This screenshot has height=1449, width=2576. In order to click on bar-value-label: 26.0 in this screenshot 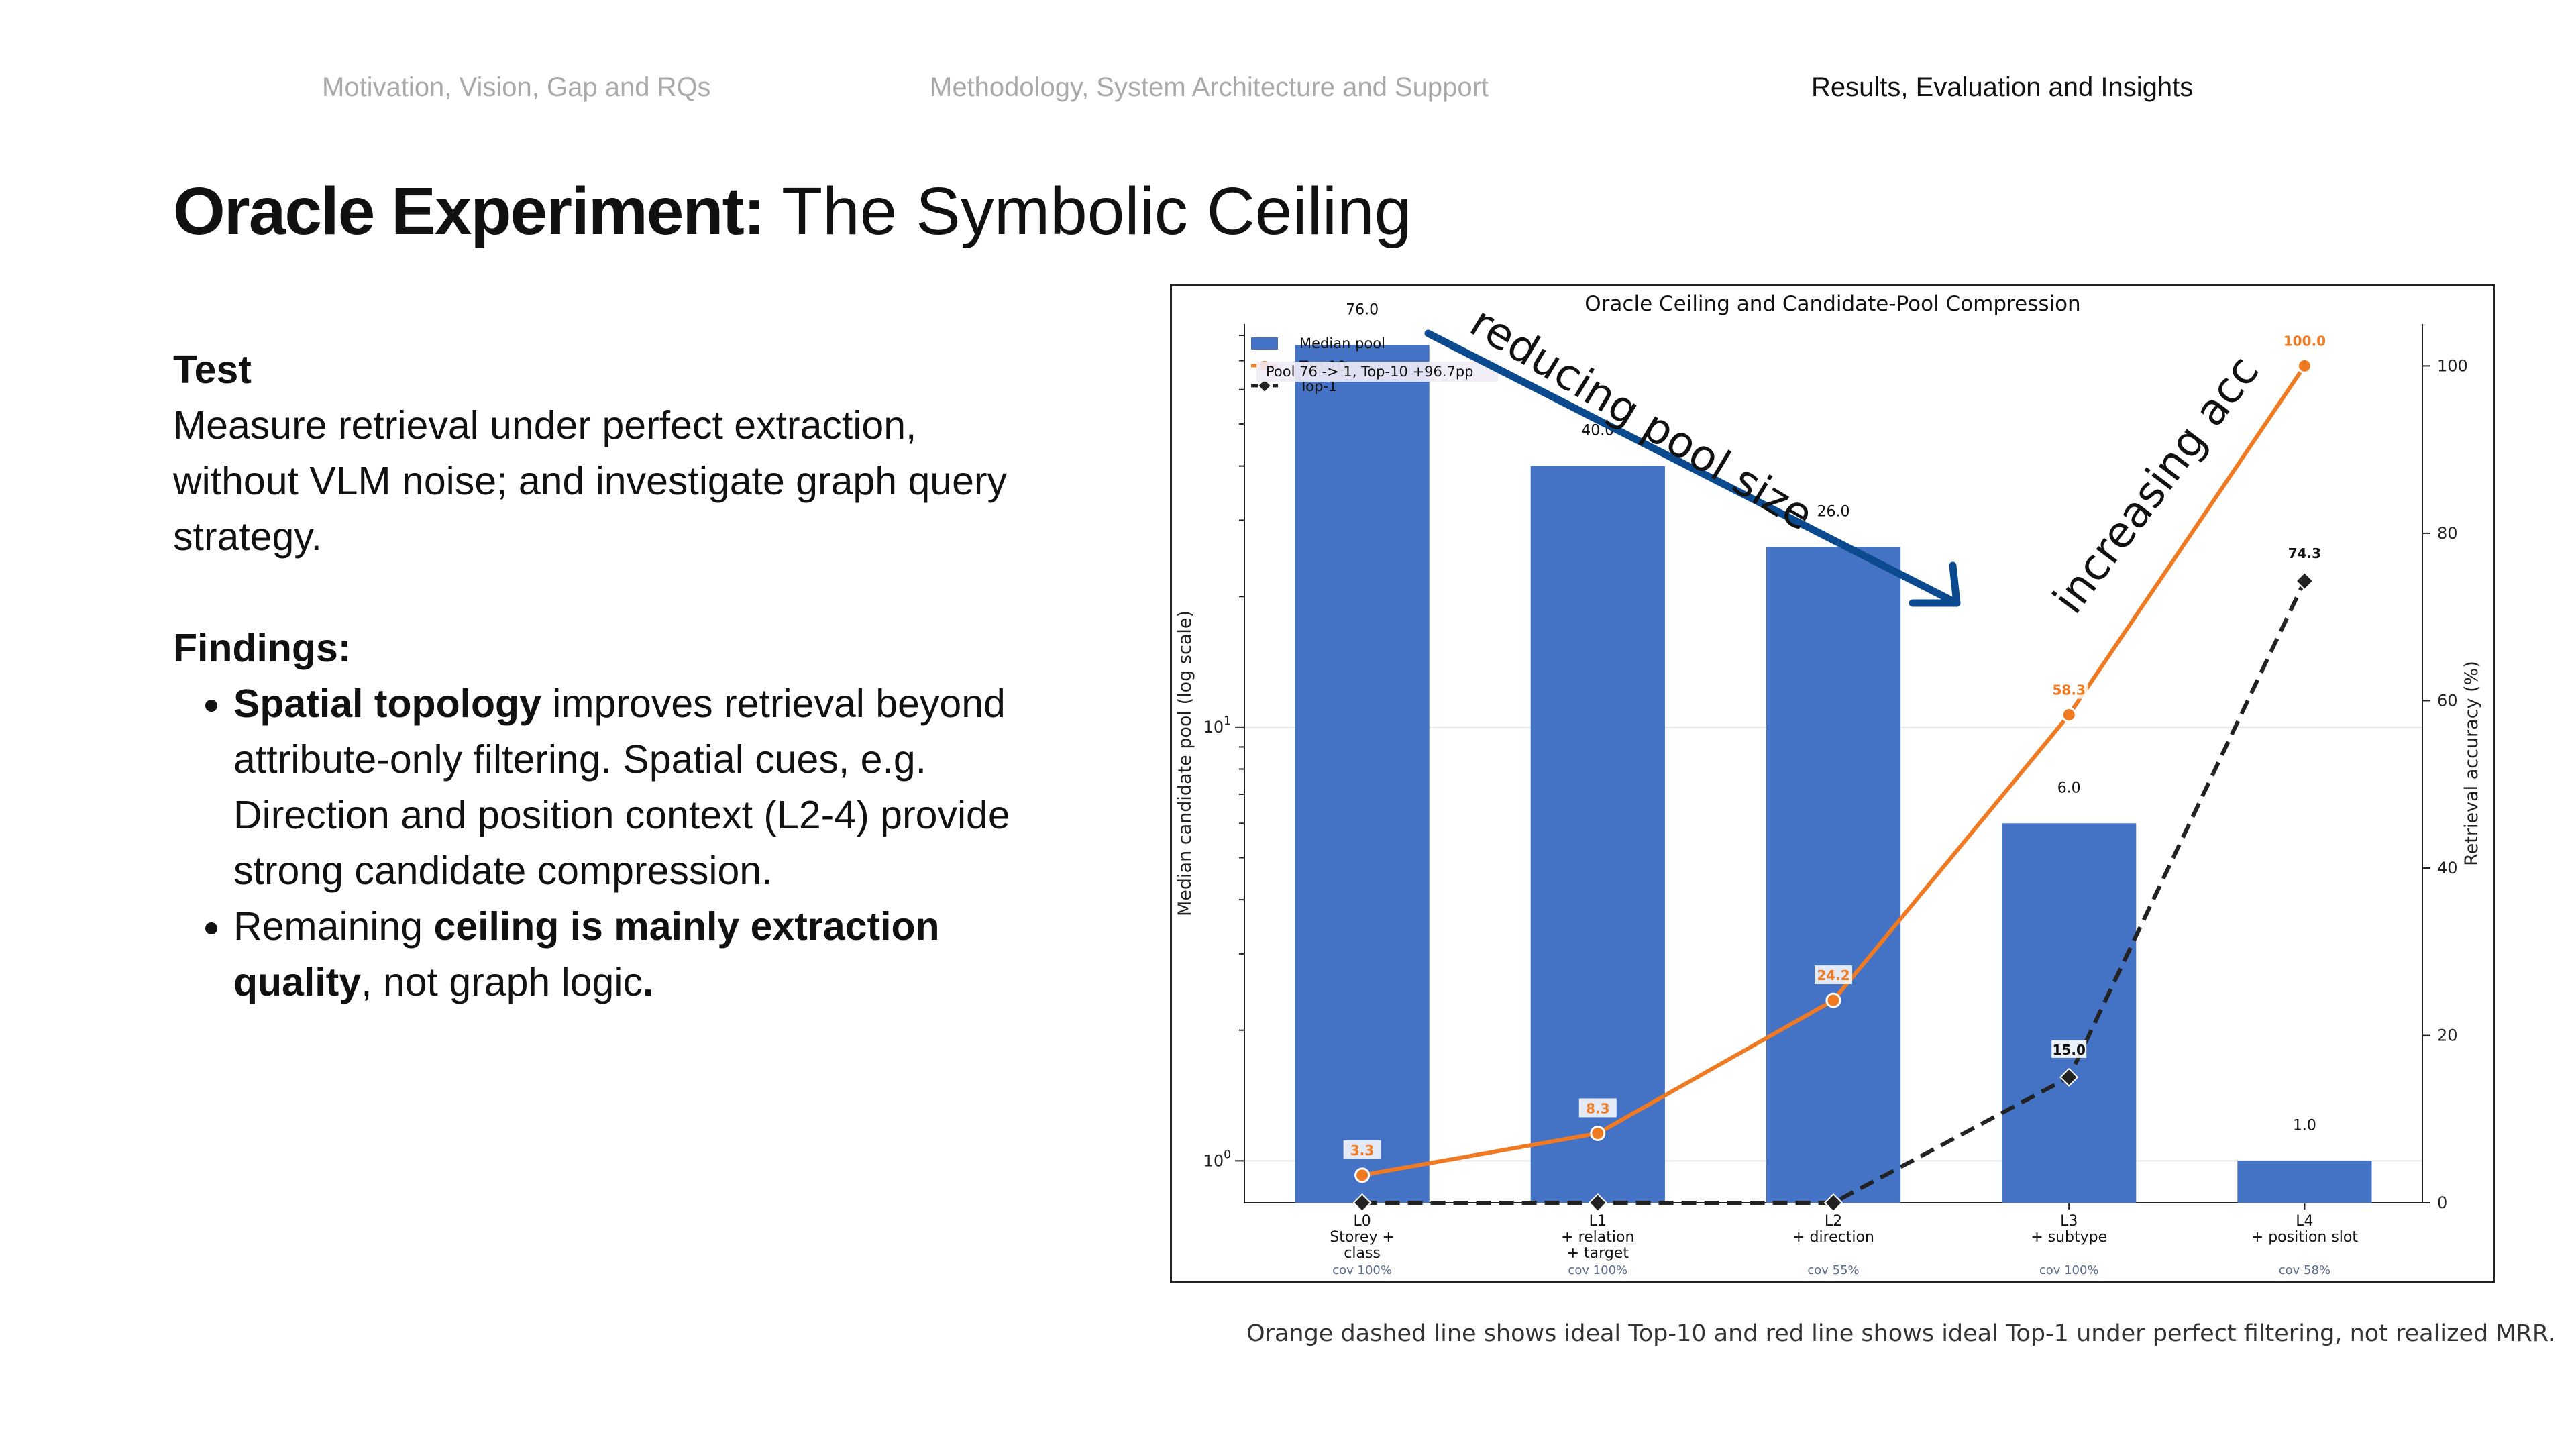, I will do `click(1833, 512)`.